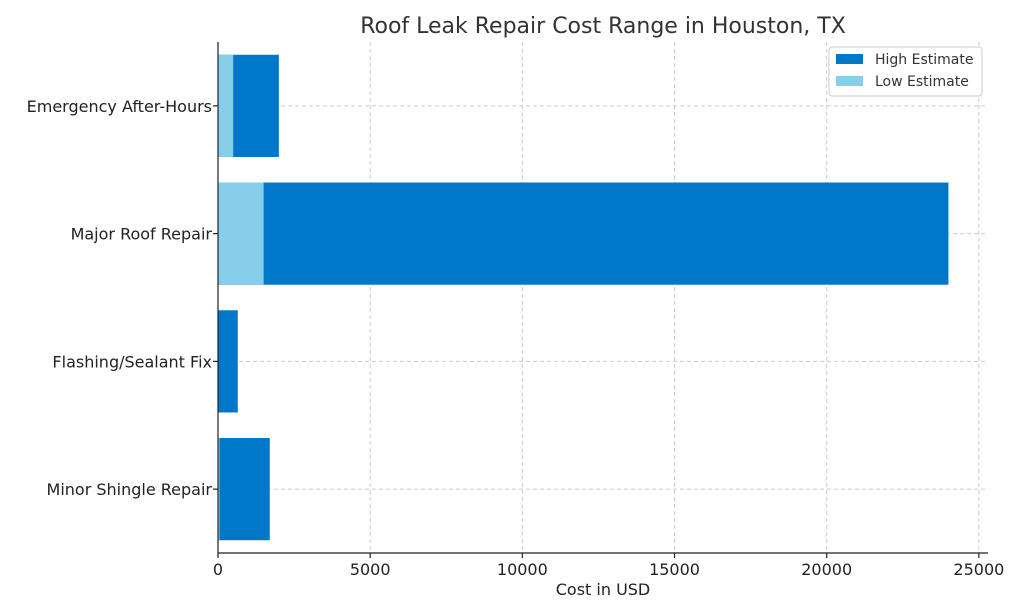 The width and height of the screenshot is (1024, 614). I want to click on legend-box, so click(905, 71).